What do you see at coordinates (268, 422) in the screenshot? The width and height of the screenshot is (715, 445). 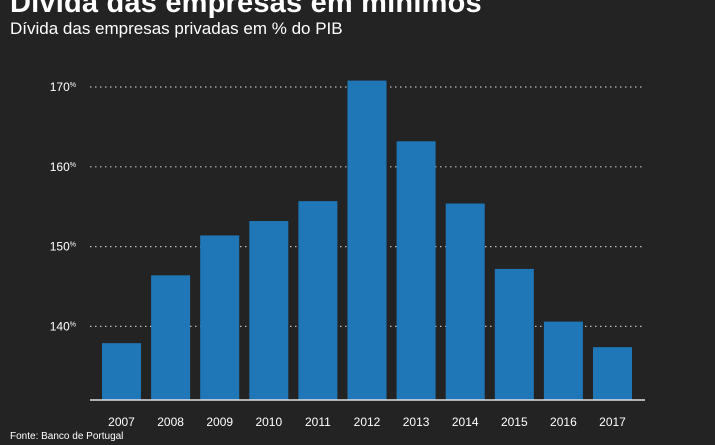 I see `x-tick-label-2010: 2010` at bounding box center [268, 422].